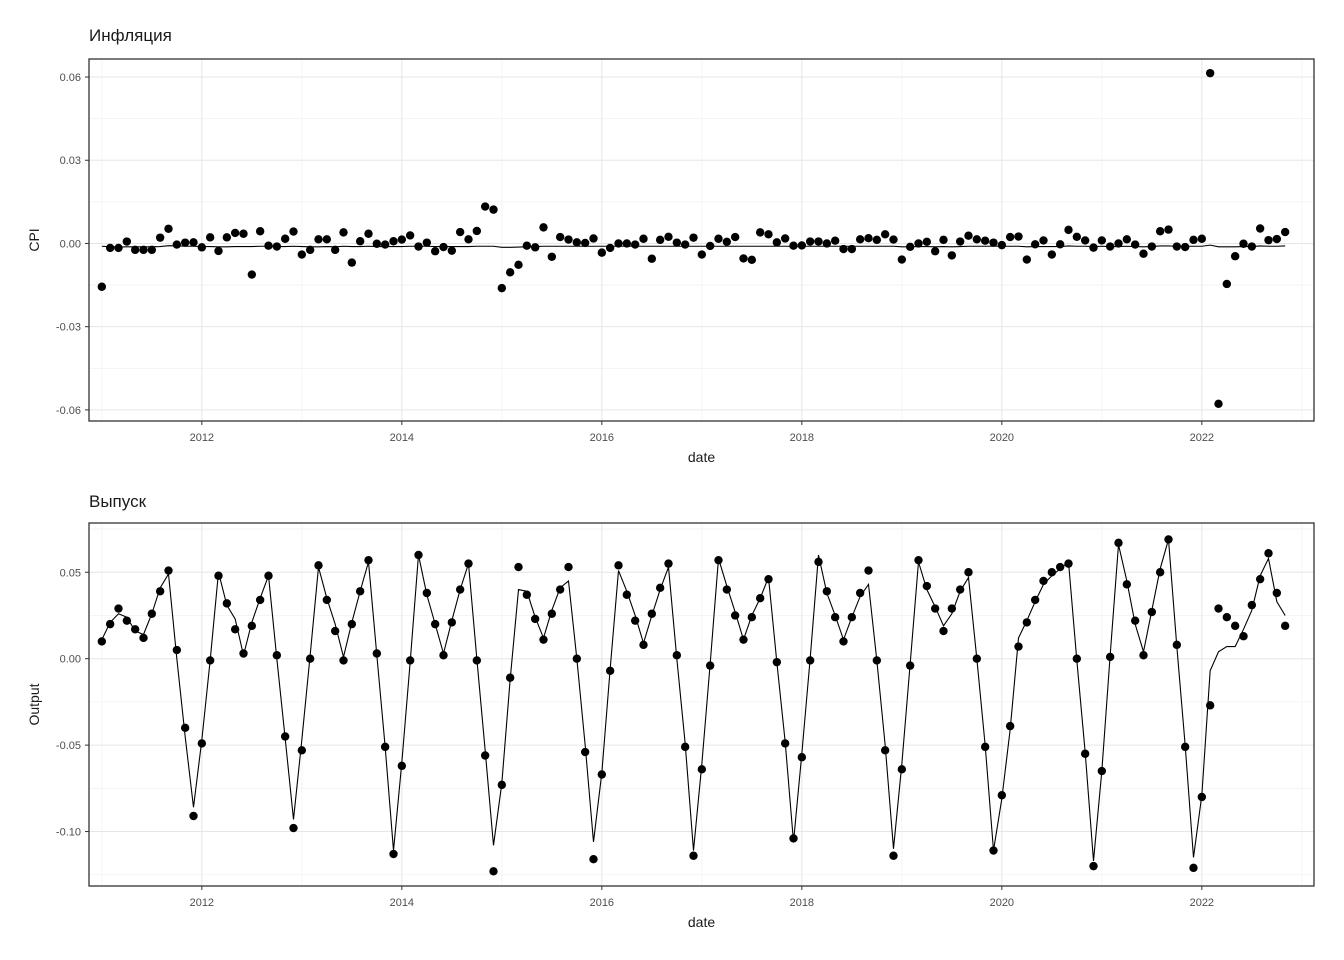 This screenshot has height=960, width=1344. Describe the element at coordinates (402, 438) in the screenshot. I see `x-tick-label: 2014` at that location.